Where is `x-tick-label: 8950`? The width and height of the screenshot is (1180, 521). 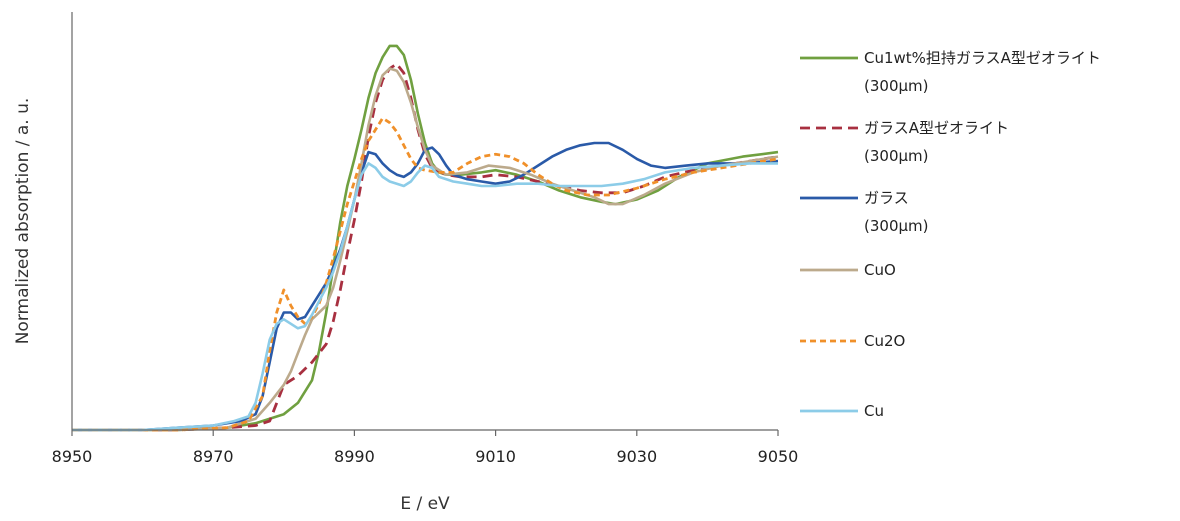
x-tick-label: 8950 is located at coordinates (72, 456).